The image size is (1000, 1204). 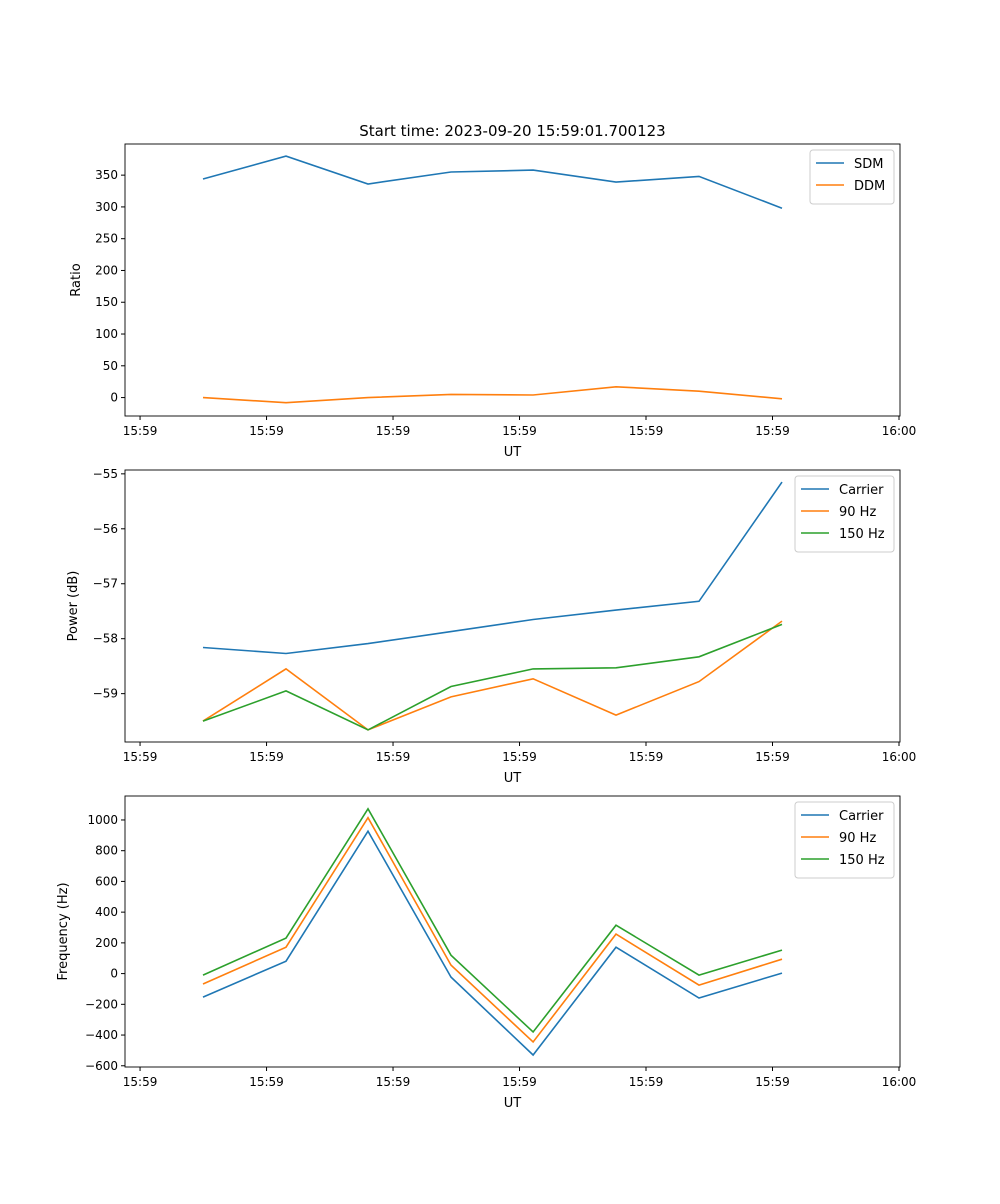 What do you see at coordinates (101, 1004) in the screenshot?
I see `y-tick-label: −200` at bounding box center [101, 1004].